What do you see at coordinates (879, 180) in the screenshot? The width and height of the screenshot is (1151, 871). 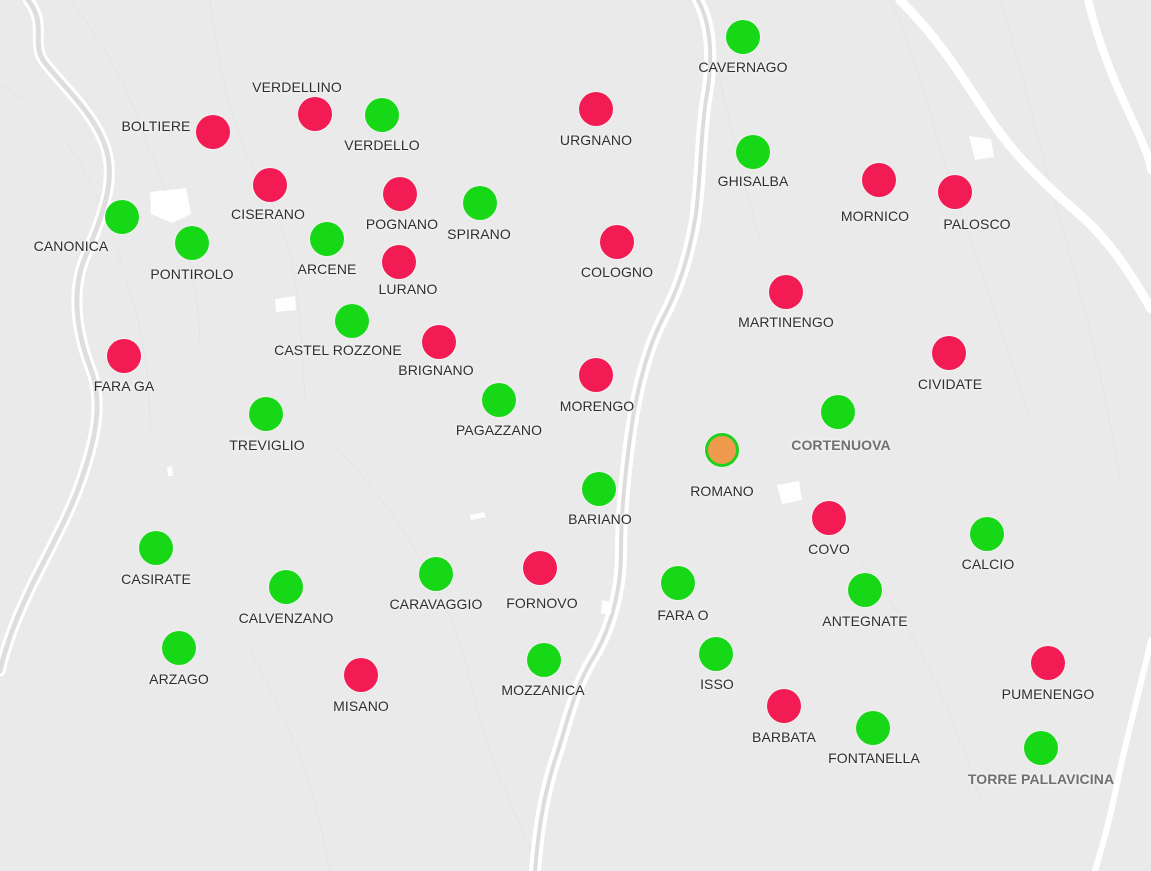 I see `mornico-marker` at bounding box center [879, 180].